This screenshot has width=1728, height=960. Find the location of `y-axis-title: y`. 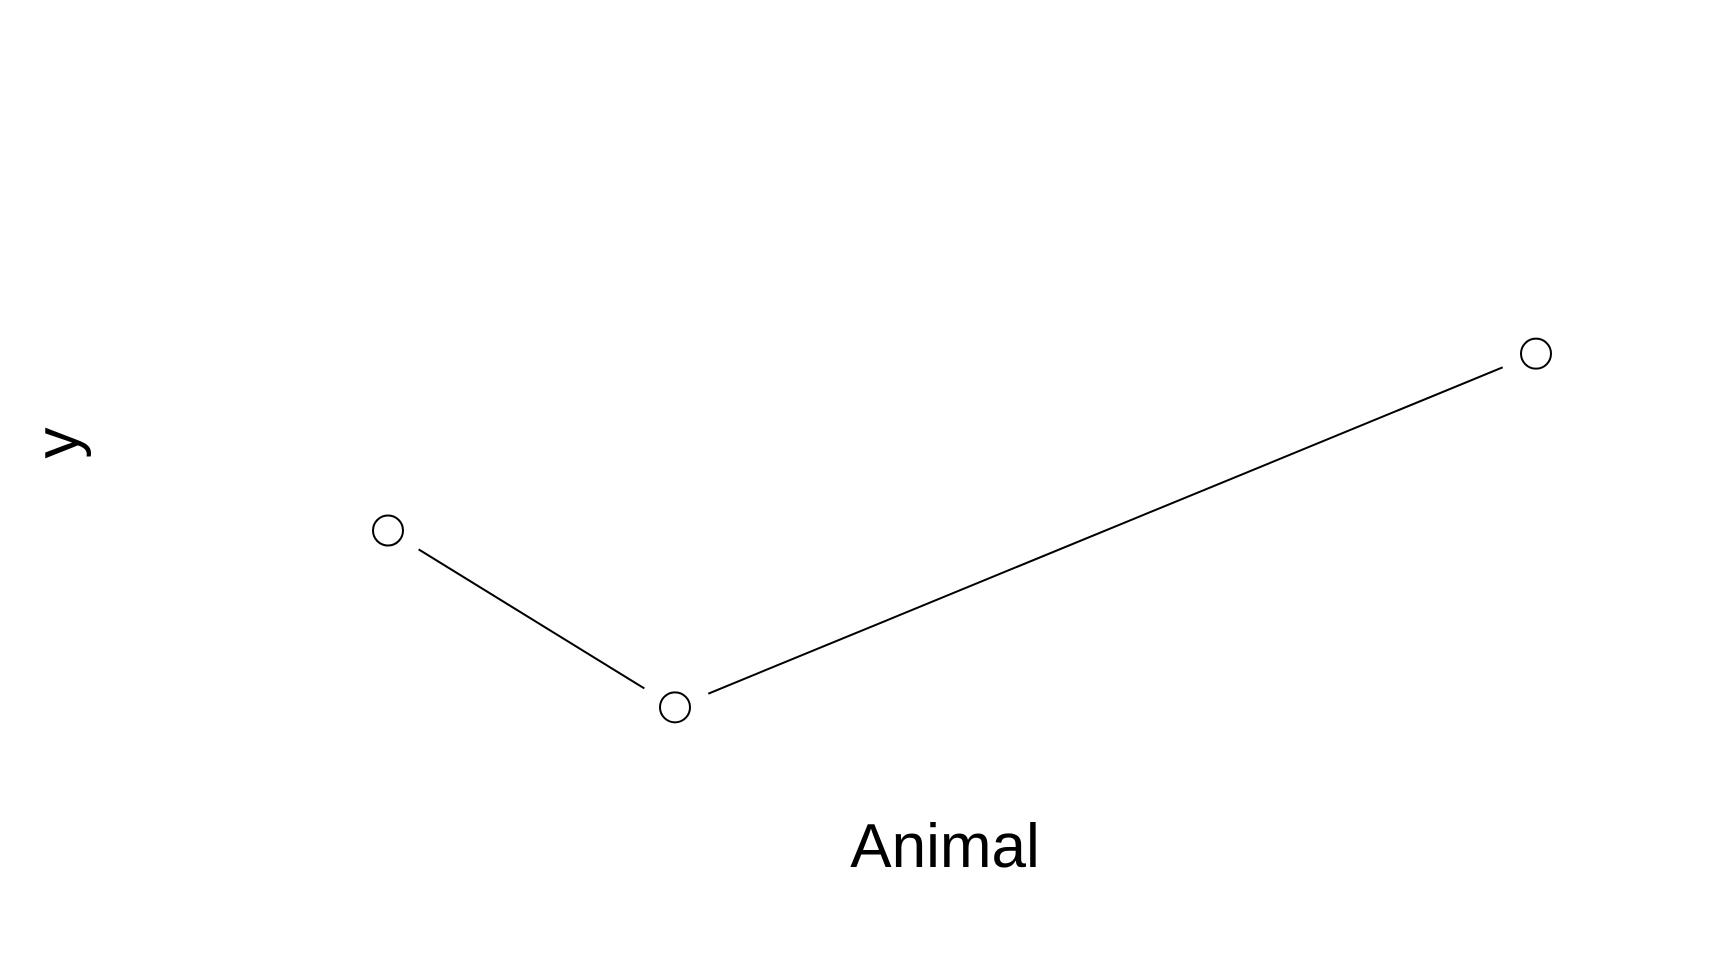

y-axis-title: y is located at coordinates (57, 443).